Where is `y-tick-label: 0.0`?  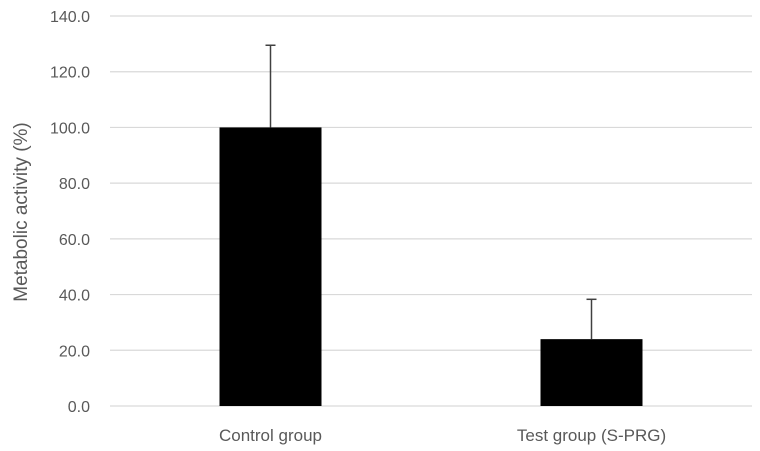
y-tick-label: 0.0 is located at coordinates (79, 407).